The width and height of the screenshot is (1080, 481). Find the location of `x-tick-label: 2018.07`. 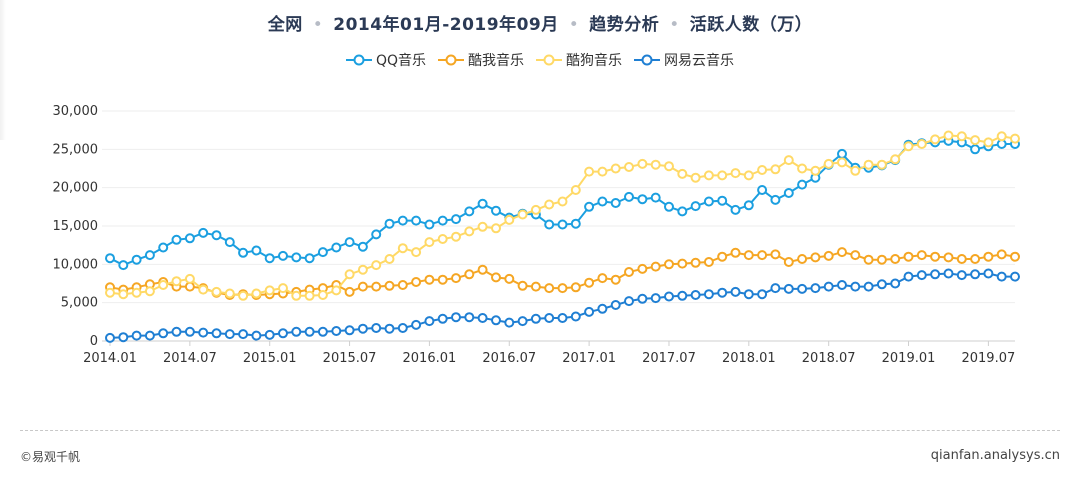

x-tick-label: 2018.07 is located at coordinates (829, 358).